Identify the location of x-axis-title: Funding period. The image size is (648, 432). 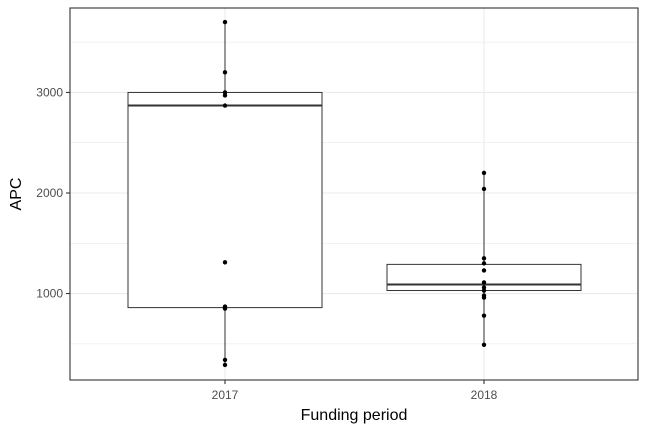
(354, 415).